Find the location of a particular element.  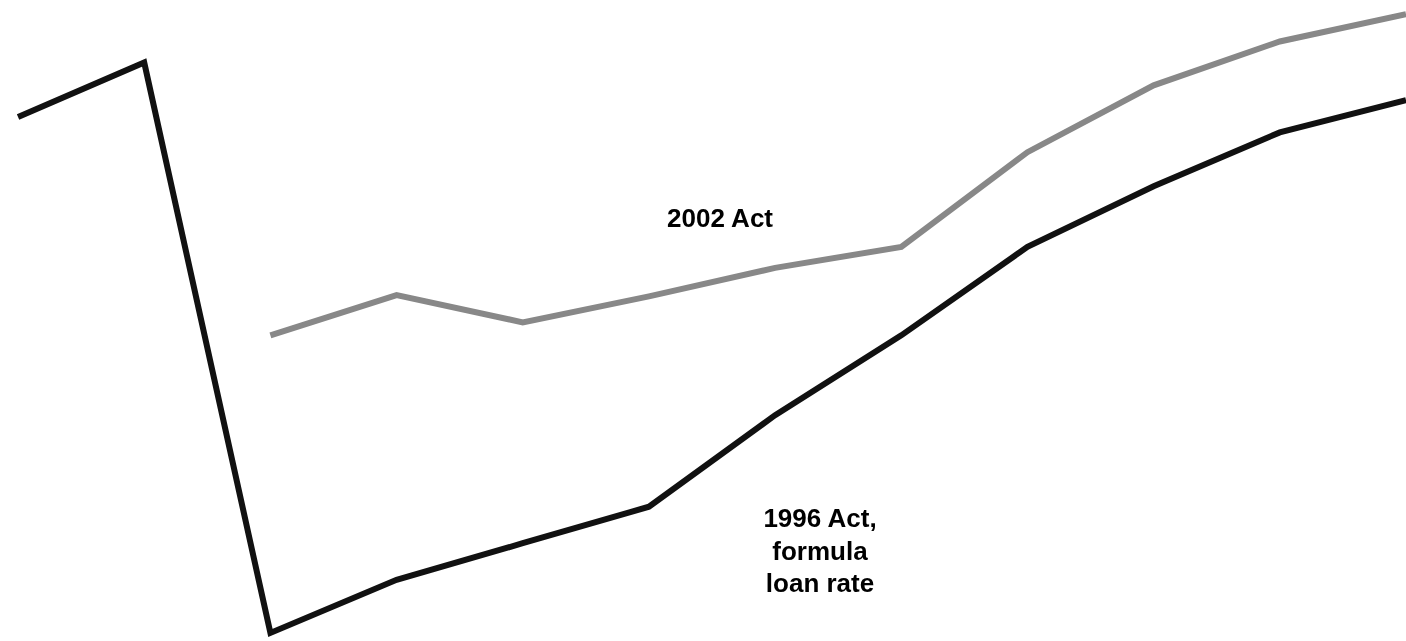

series-label: 2002 Act is located at coordinates (720, 218).